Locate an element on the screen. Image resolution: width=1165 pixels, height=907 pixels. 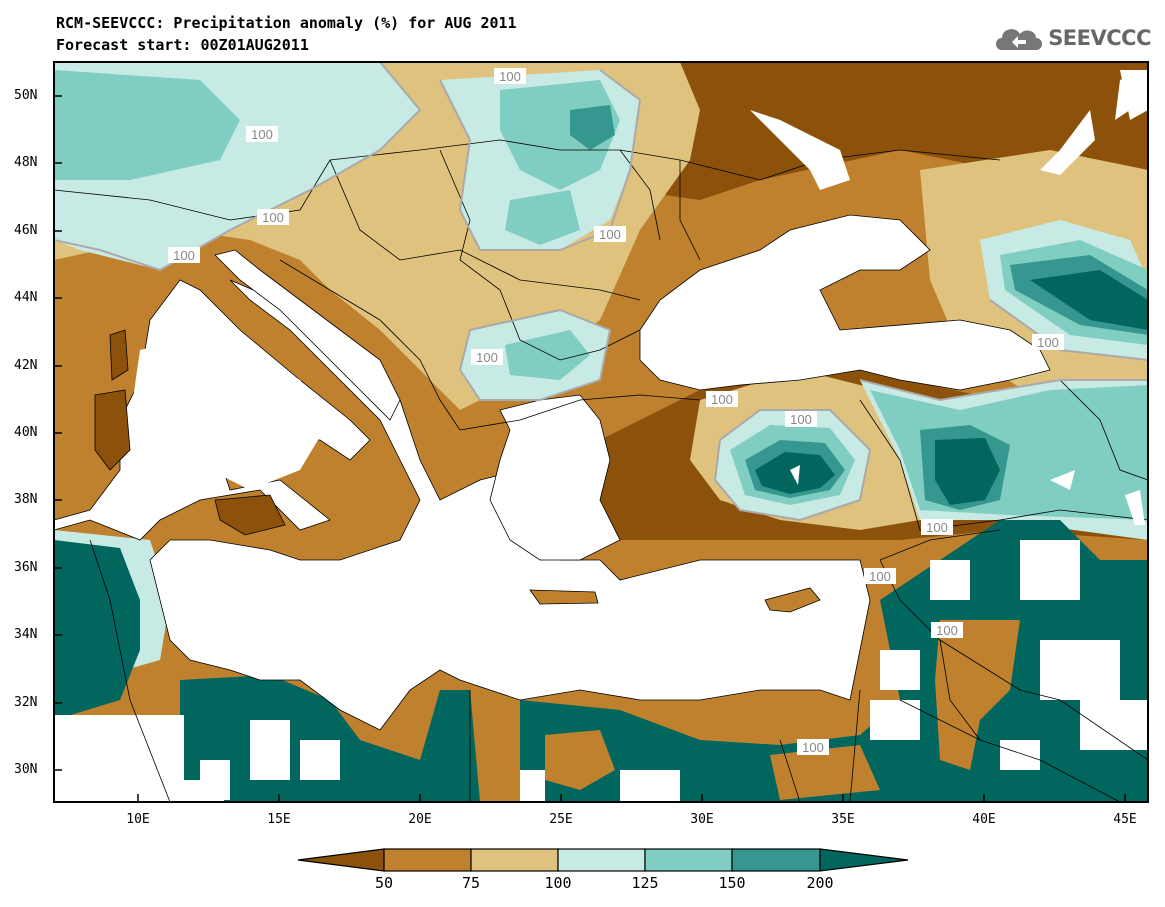
colorbar-label: 200 is located at coordinates (820, 883).